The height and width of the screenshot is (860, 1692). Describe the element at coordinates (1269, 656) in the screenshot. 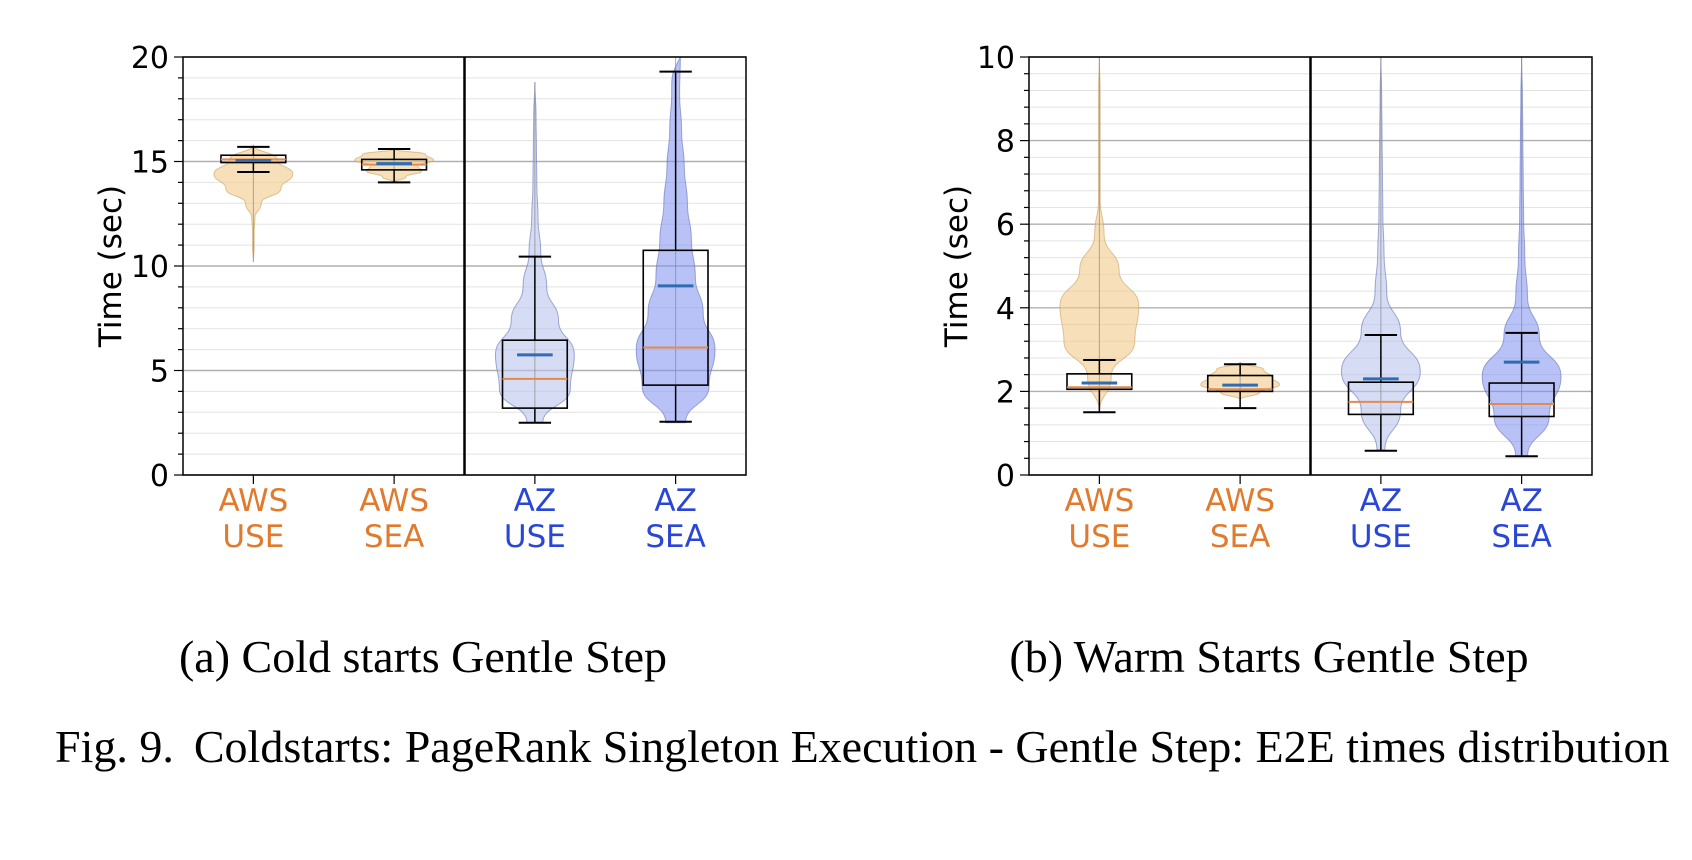

I see `subcaption-b: (b) Warm Starts Gentle Step` at that location.